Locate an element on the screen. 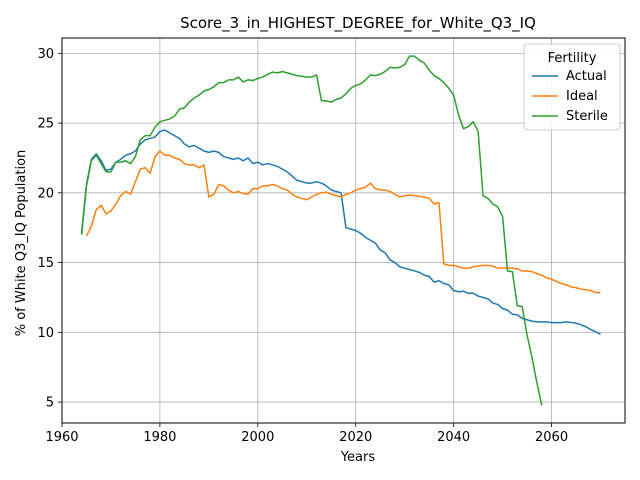 The image size is (640, 480). x-tick-label: 2060 is located at coordinates (551, 437).